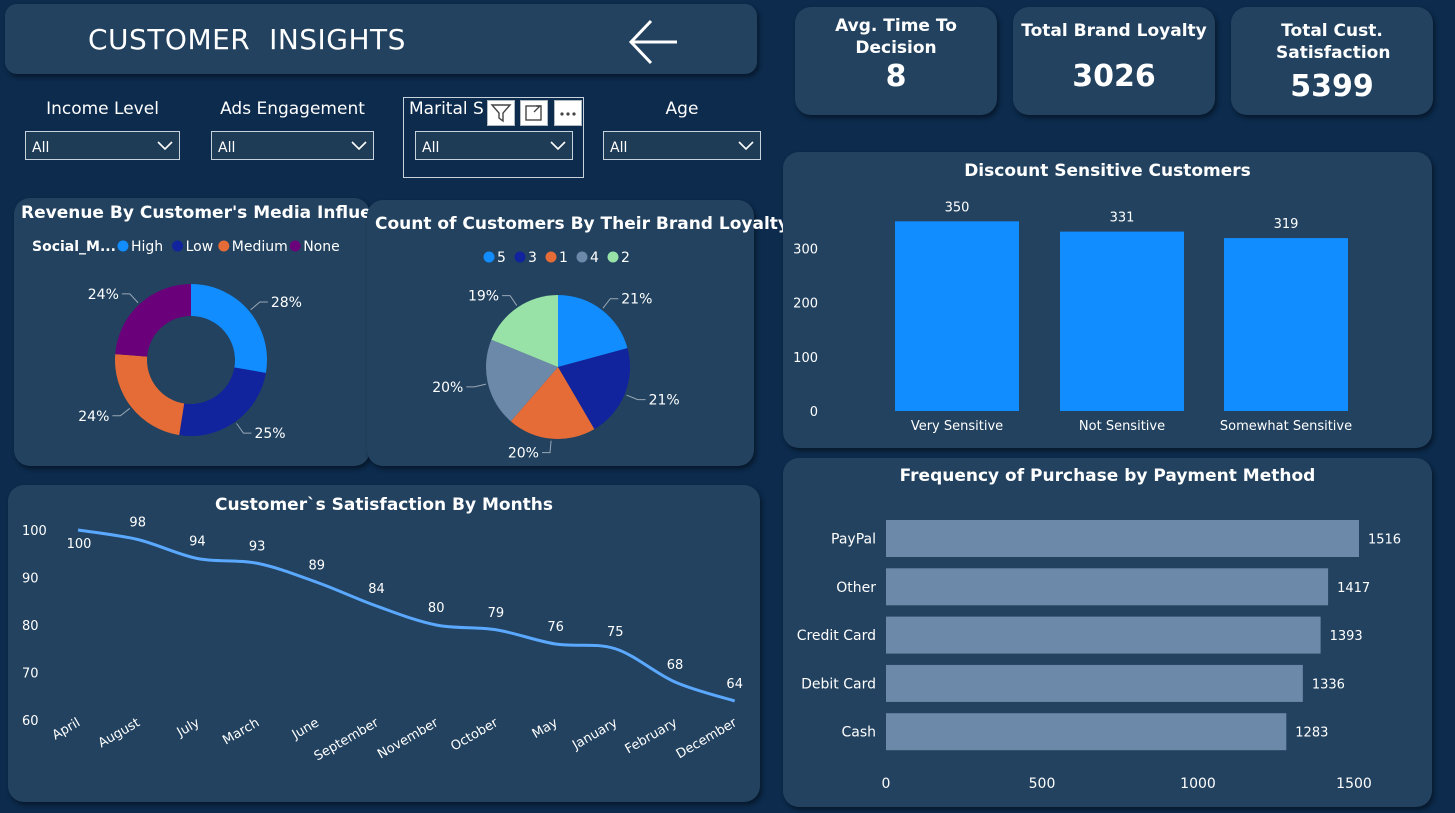 The width and height of the screenshot is (1455, 813). I want to click on chart-title: Revenue By Customer's Media Influence, so click(213, 213).